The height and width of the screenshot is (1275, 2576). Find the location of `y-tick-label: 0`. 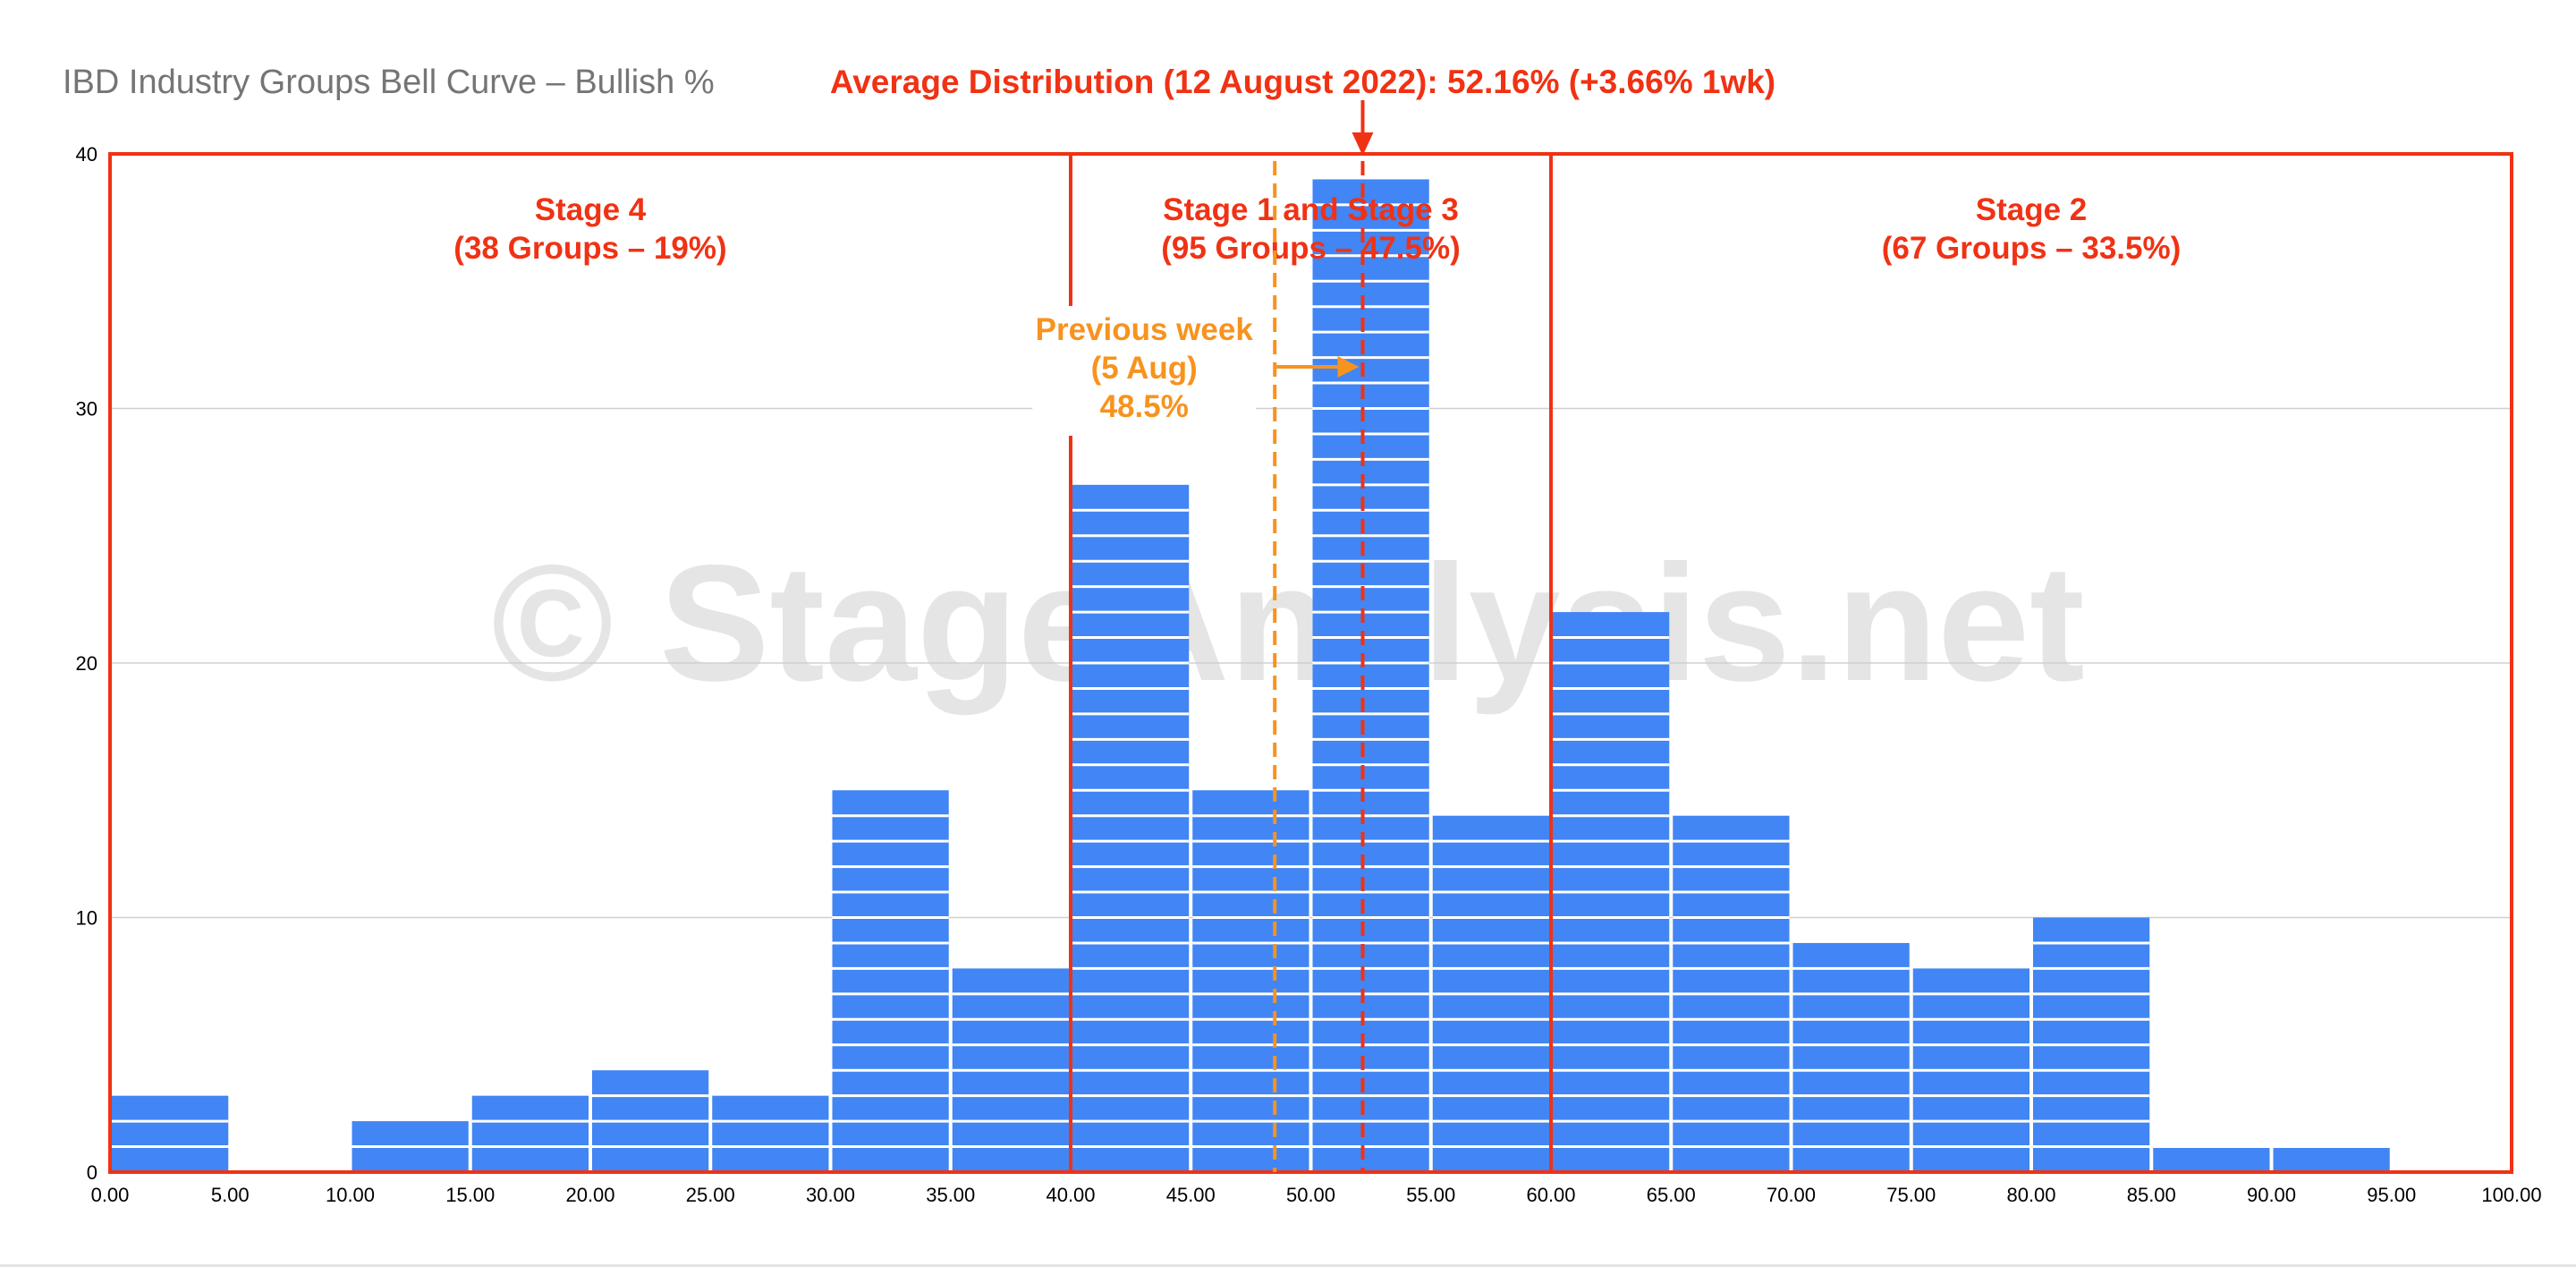

y-tick-label: 0 is located at coordinates (92, 1172).